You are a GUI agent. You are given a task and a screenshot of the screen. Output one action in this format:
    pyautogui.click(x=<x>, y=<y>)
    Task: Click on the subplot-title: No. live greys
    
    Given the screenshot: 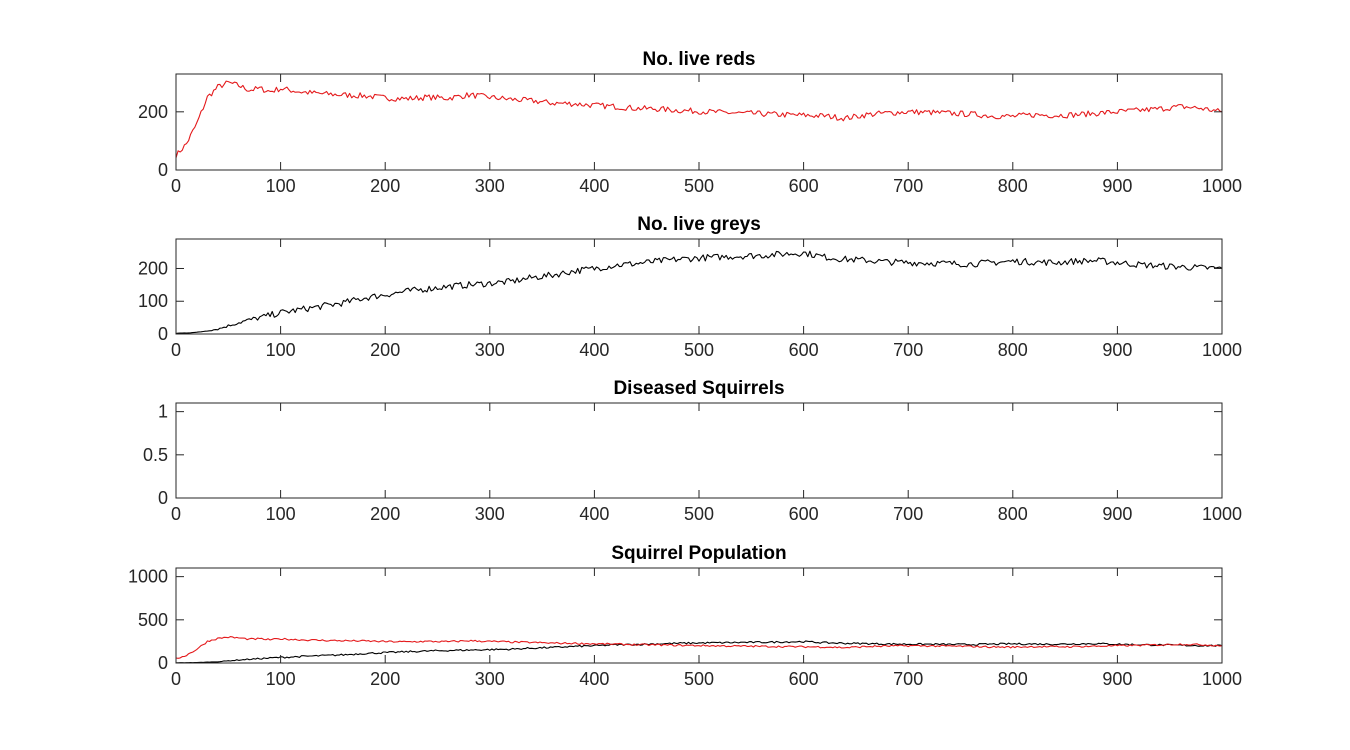 What is the action you would take?
    pyautogui.click(x=699, y=224)
    